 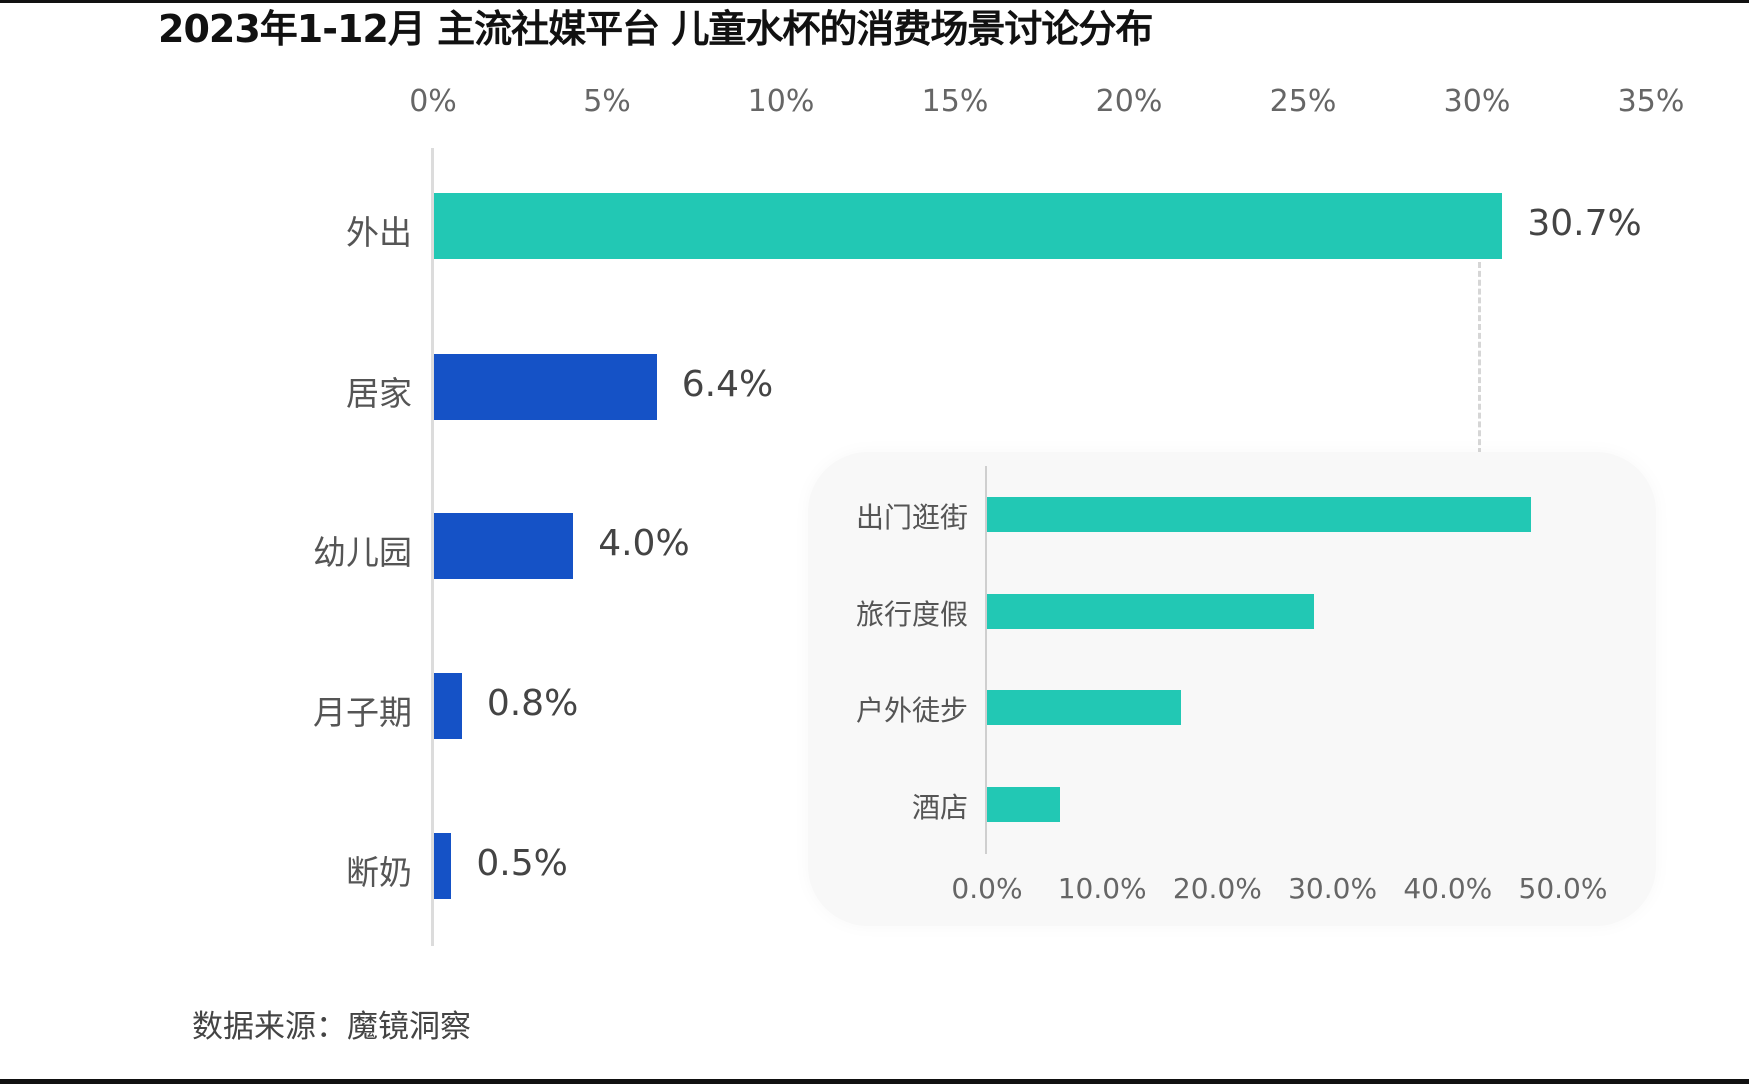 What do you see at coordinates (955, 101) in the screenshot?
I see `x-axis-tick: 15%` at bounding box center [955, 101].